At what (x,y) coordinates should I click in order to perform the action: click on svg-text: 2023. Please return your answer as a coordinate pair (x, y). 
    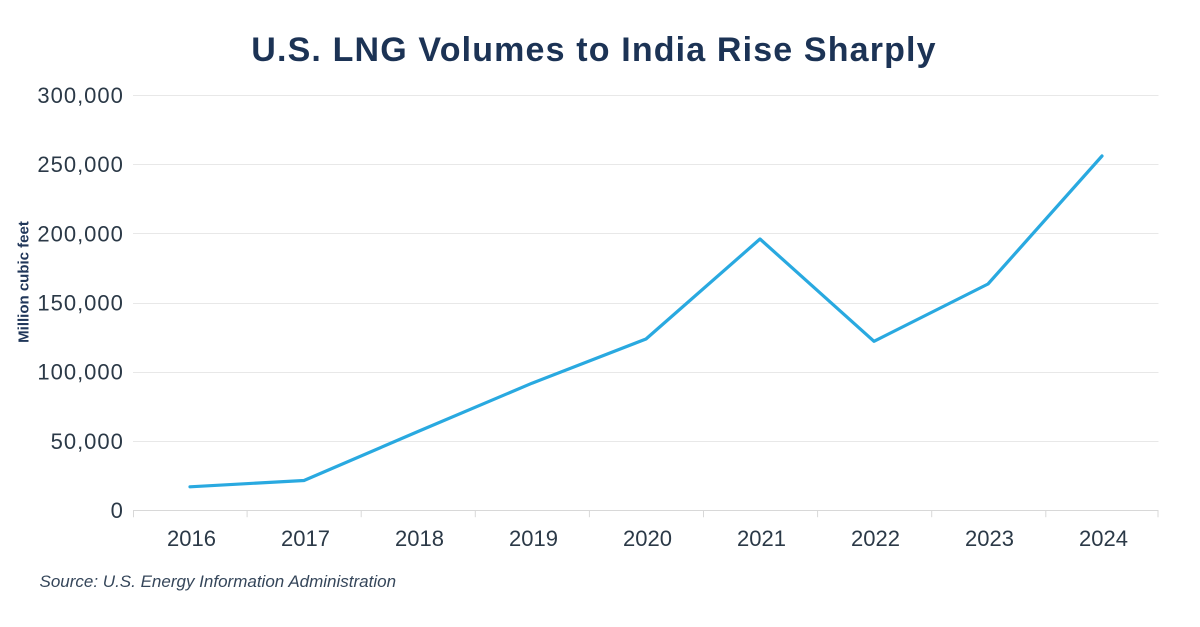
    Looking at the image, I should click on (989, 538).